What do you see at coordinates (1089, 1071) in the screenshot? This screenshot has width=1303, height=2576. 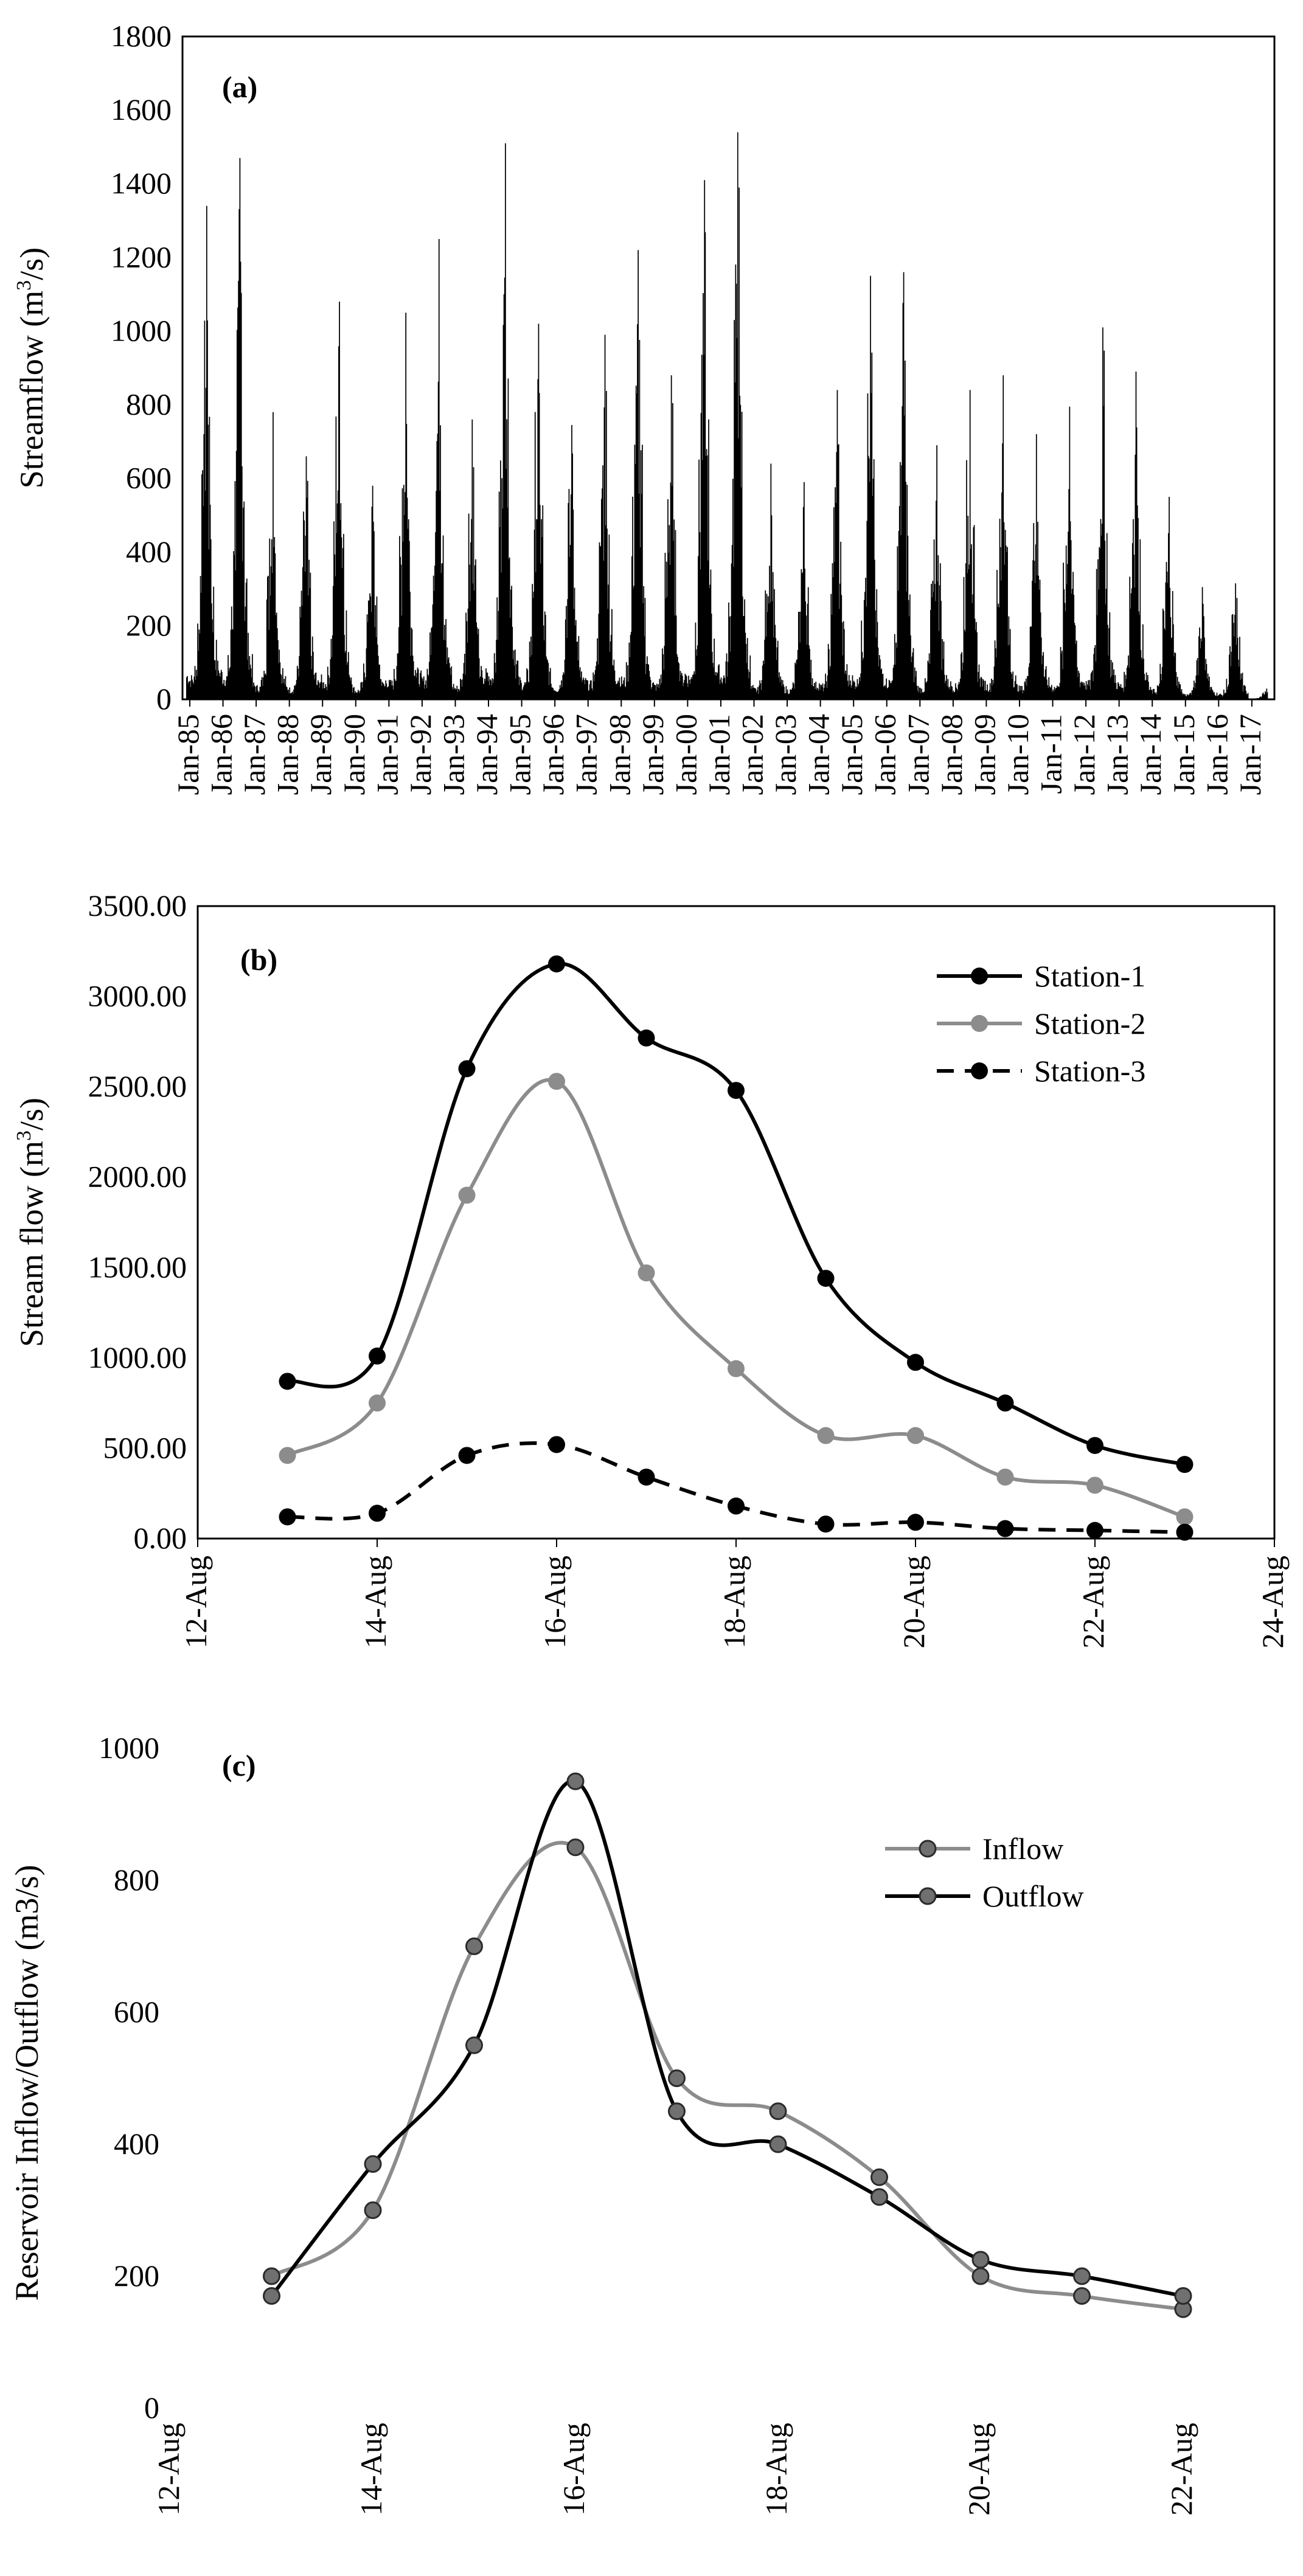 I see `panel-b-legend-label: Station-3` at bounding box center [1089, 1071].